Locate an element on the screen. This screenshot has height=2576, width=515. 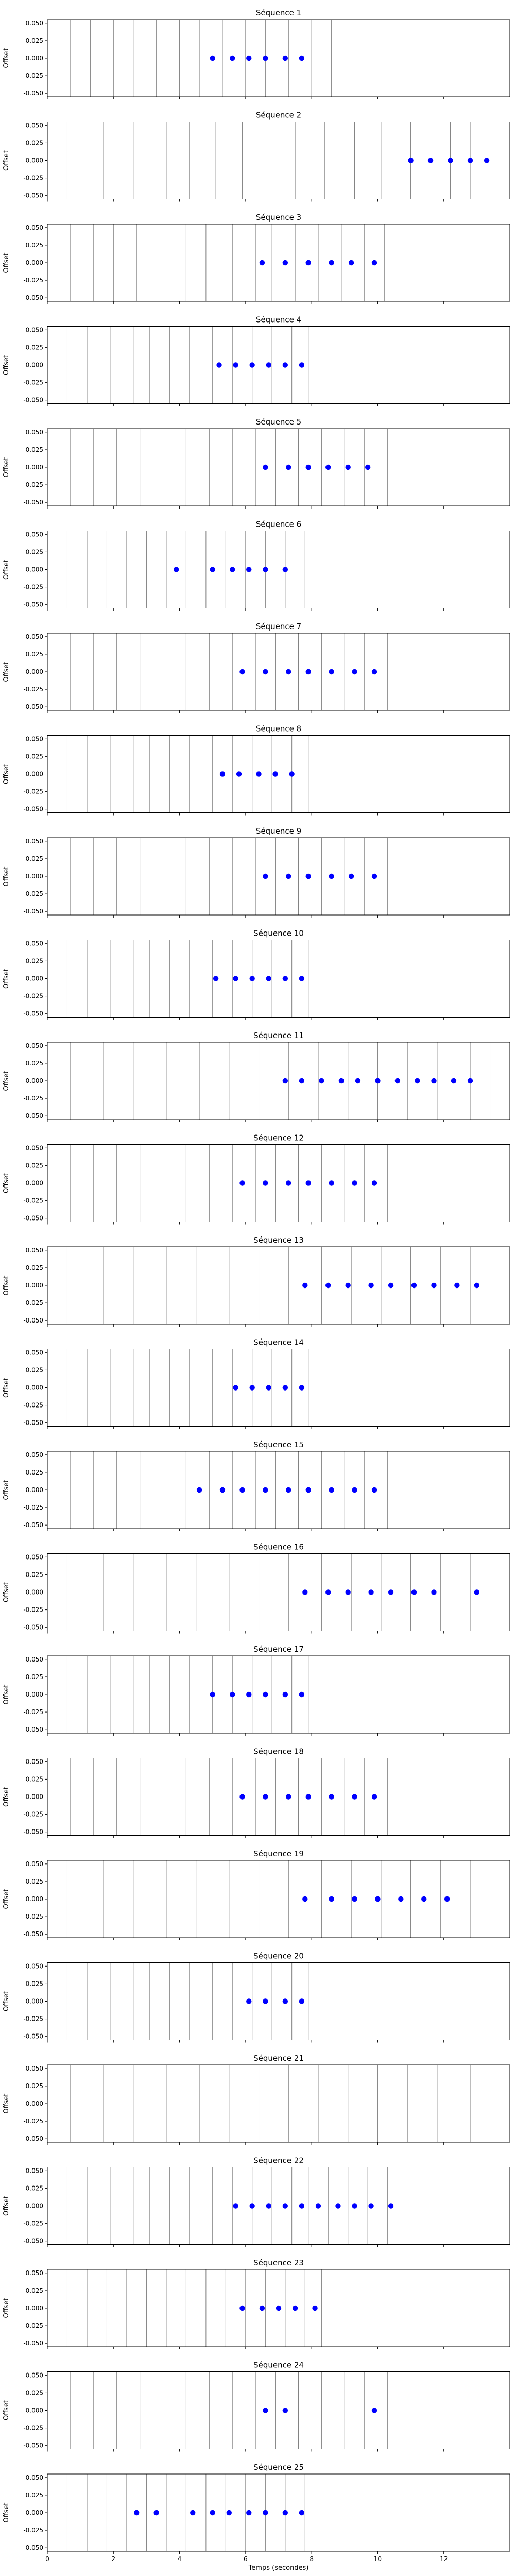
panel-title: Séquence 15 is located at coordinates (278, 1444).